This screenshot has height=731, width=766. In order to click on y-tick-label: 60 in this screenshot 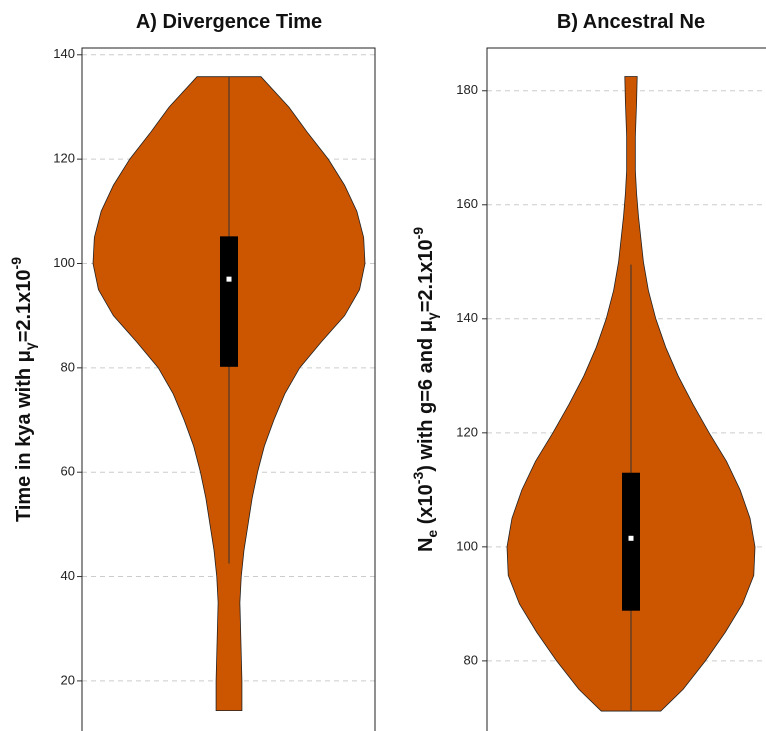, I will do `click(68, 471)`.